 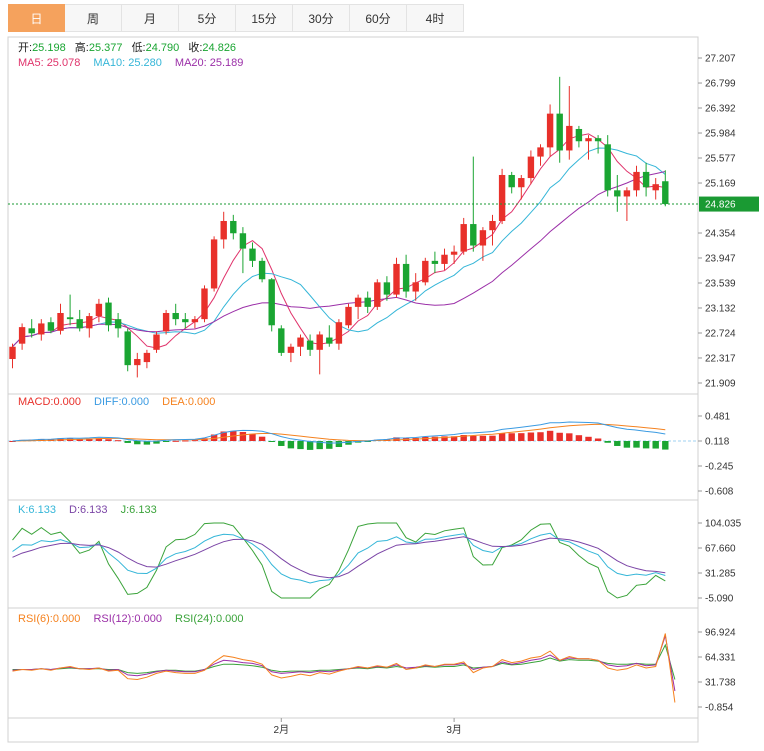 I want to click on rsi-y-tick-label: -0.854, so click(x=719, y=708).